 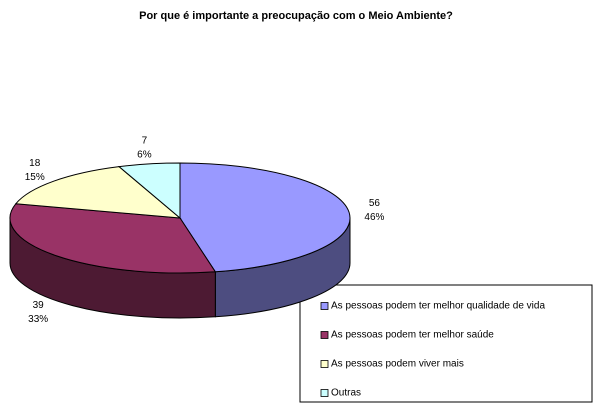 I want to click on percent-label: 46%, so click(x=374, y=217).